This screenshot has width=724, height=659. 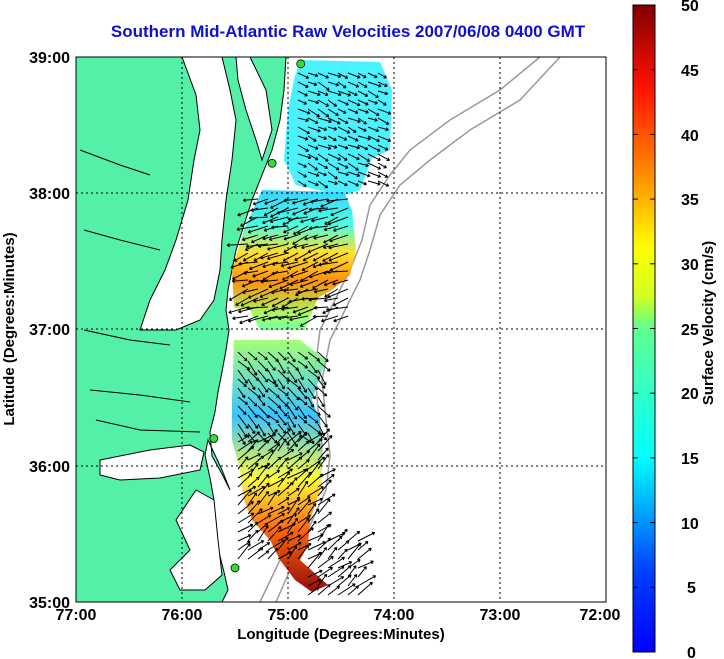 What do you see at coordinates (196, 540) in the screenshot?
I see `pamlico-sound` at bounding box center [196, 540].